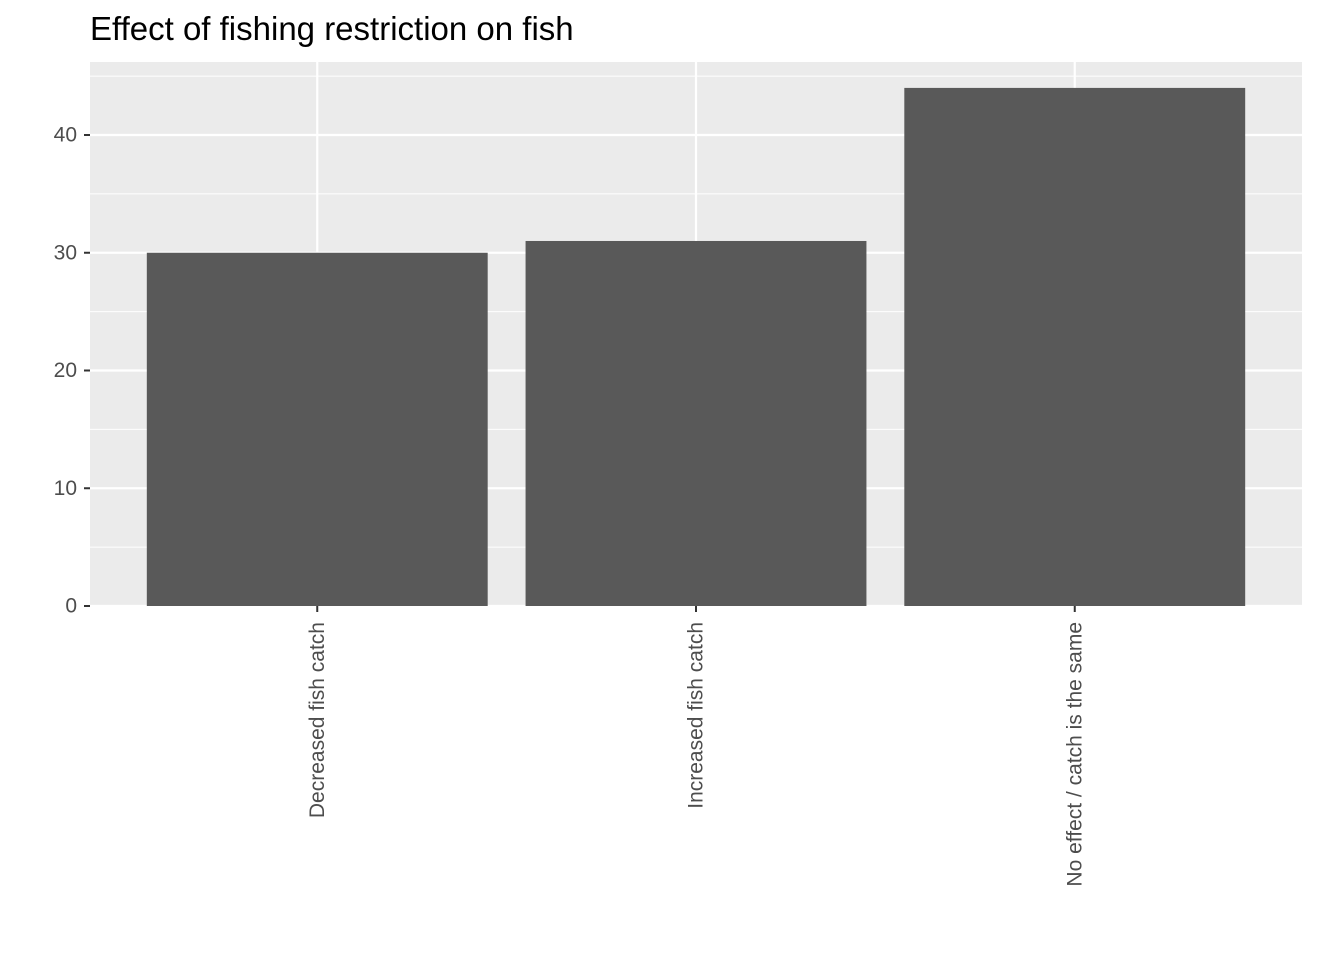  Describe the element at coordinates (71, 606) in the screenshot. I see `y-tick-label: 0` at that location.